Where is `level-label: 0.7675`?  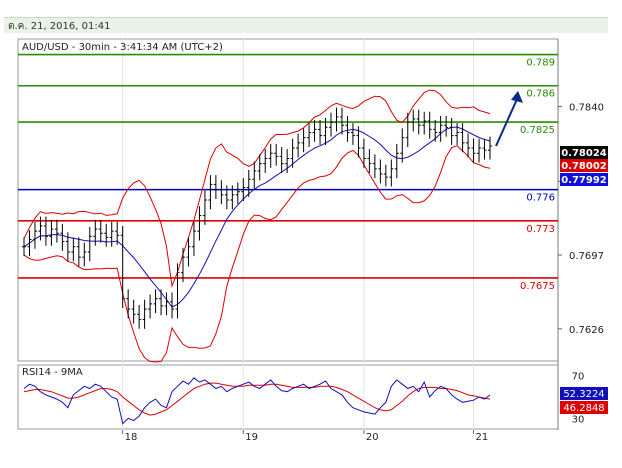
level-label: 0.7675 is located at coordinates (537, 286).